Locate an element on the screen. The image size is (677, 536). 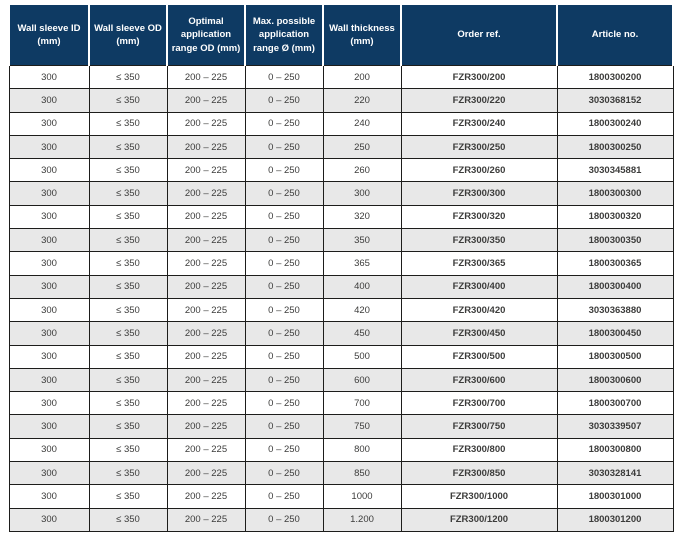
table-cell: 365 is located at coordinates (362, 263).